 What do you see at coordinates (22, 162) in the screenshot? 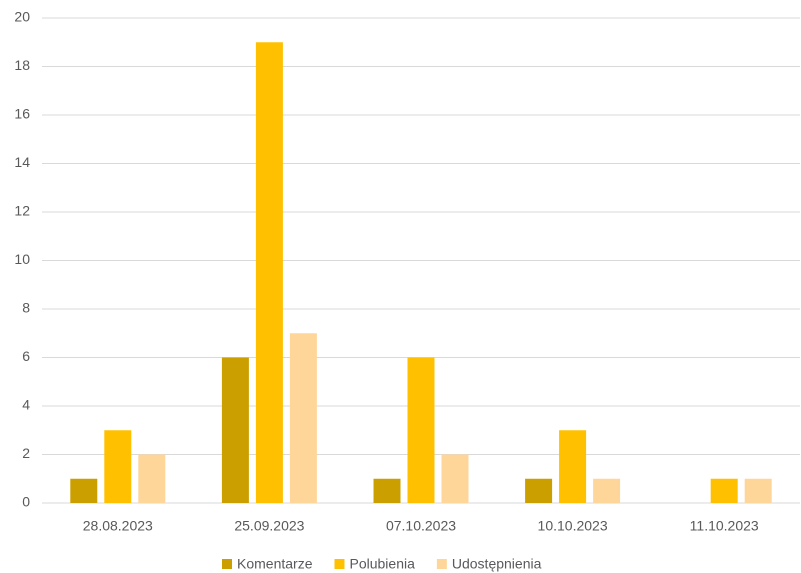
I see `y-tick-label: 14` at bounding box center [22, 162].